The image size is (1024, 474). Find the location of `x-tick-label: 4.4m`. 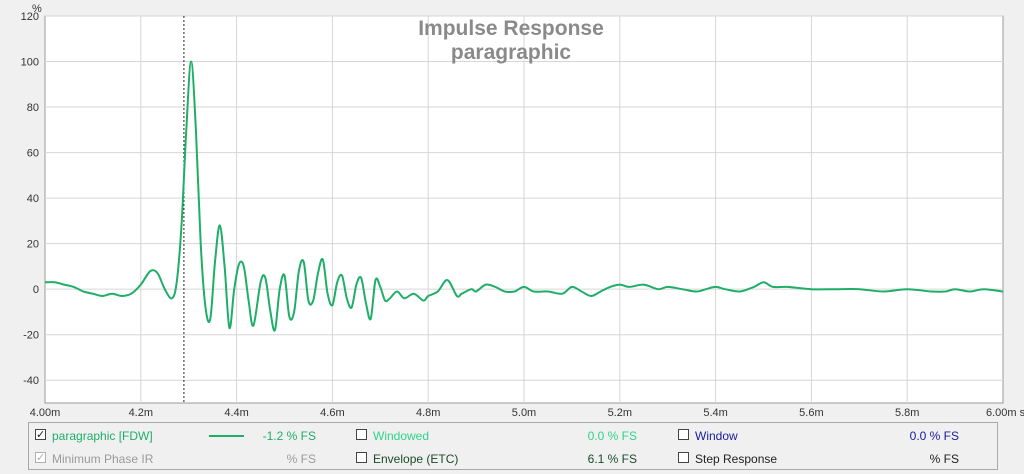

x-tick-label: 4.4m is located at coordinates (236, 413).